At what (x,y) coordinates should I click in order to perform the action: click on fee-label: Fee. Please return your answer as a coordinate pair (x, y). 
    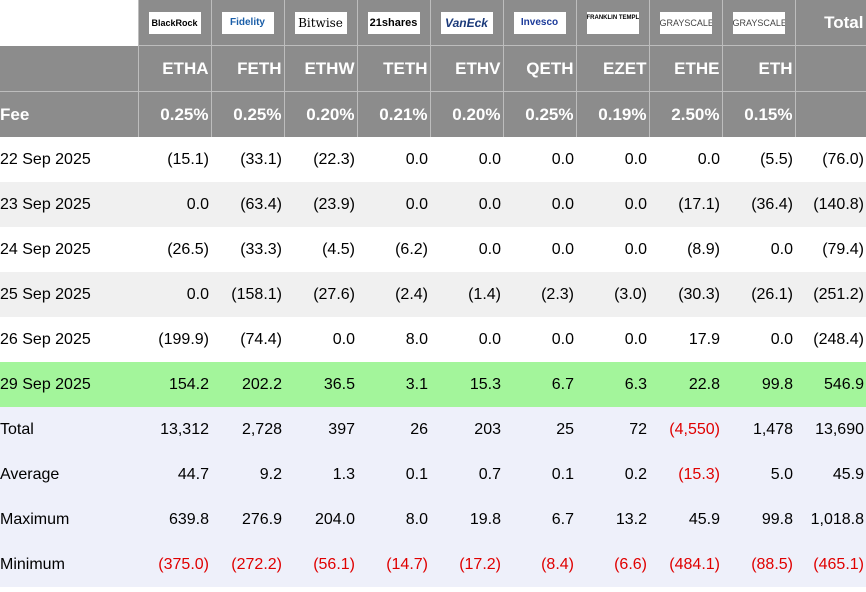
    Looking at the image, I should click on (69, 114).